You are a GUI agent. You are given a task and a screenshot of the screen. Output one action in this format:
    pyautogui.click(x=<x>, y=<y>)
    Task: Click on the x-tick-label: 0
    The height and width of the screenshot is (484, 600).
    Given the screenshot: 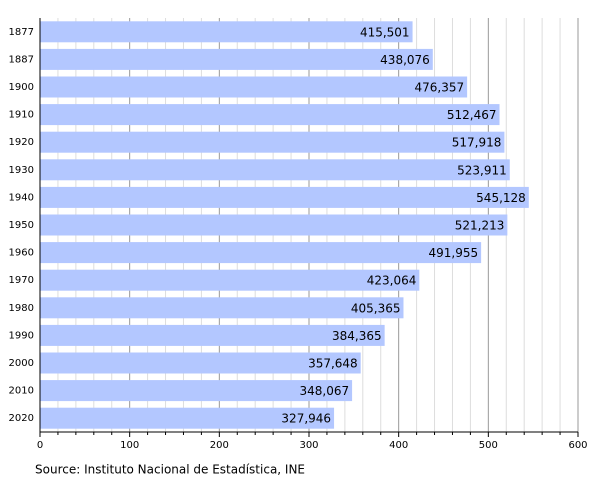 What is the action you would take?
    pyautogui.click(x=40, y=445)
    